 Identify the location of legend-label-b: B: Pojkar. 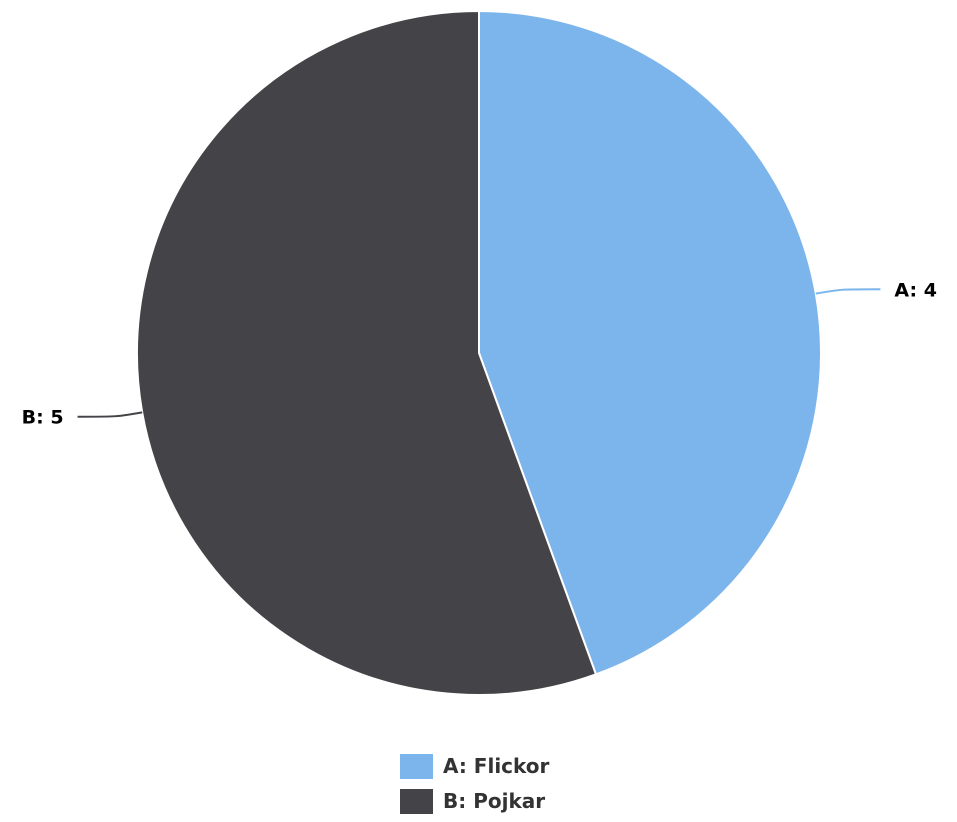
(494, 801).